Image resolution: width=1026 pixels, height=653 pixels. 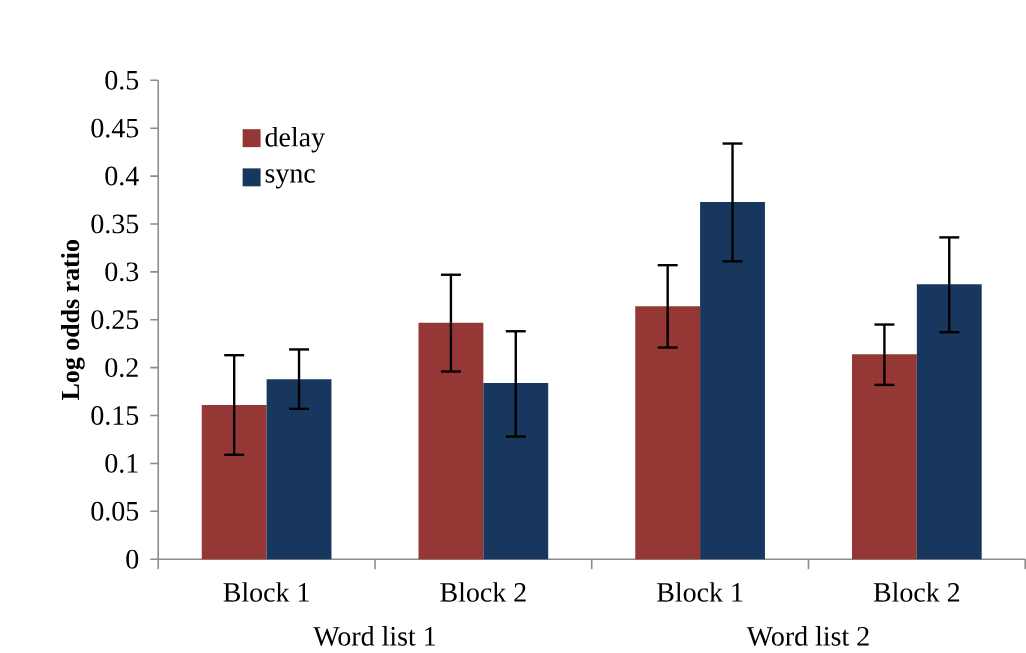 What do you see at coordinates (807, 636) in the screenshot?
I see `text: Word list 2` at bounding box center [807, 636].